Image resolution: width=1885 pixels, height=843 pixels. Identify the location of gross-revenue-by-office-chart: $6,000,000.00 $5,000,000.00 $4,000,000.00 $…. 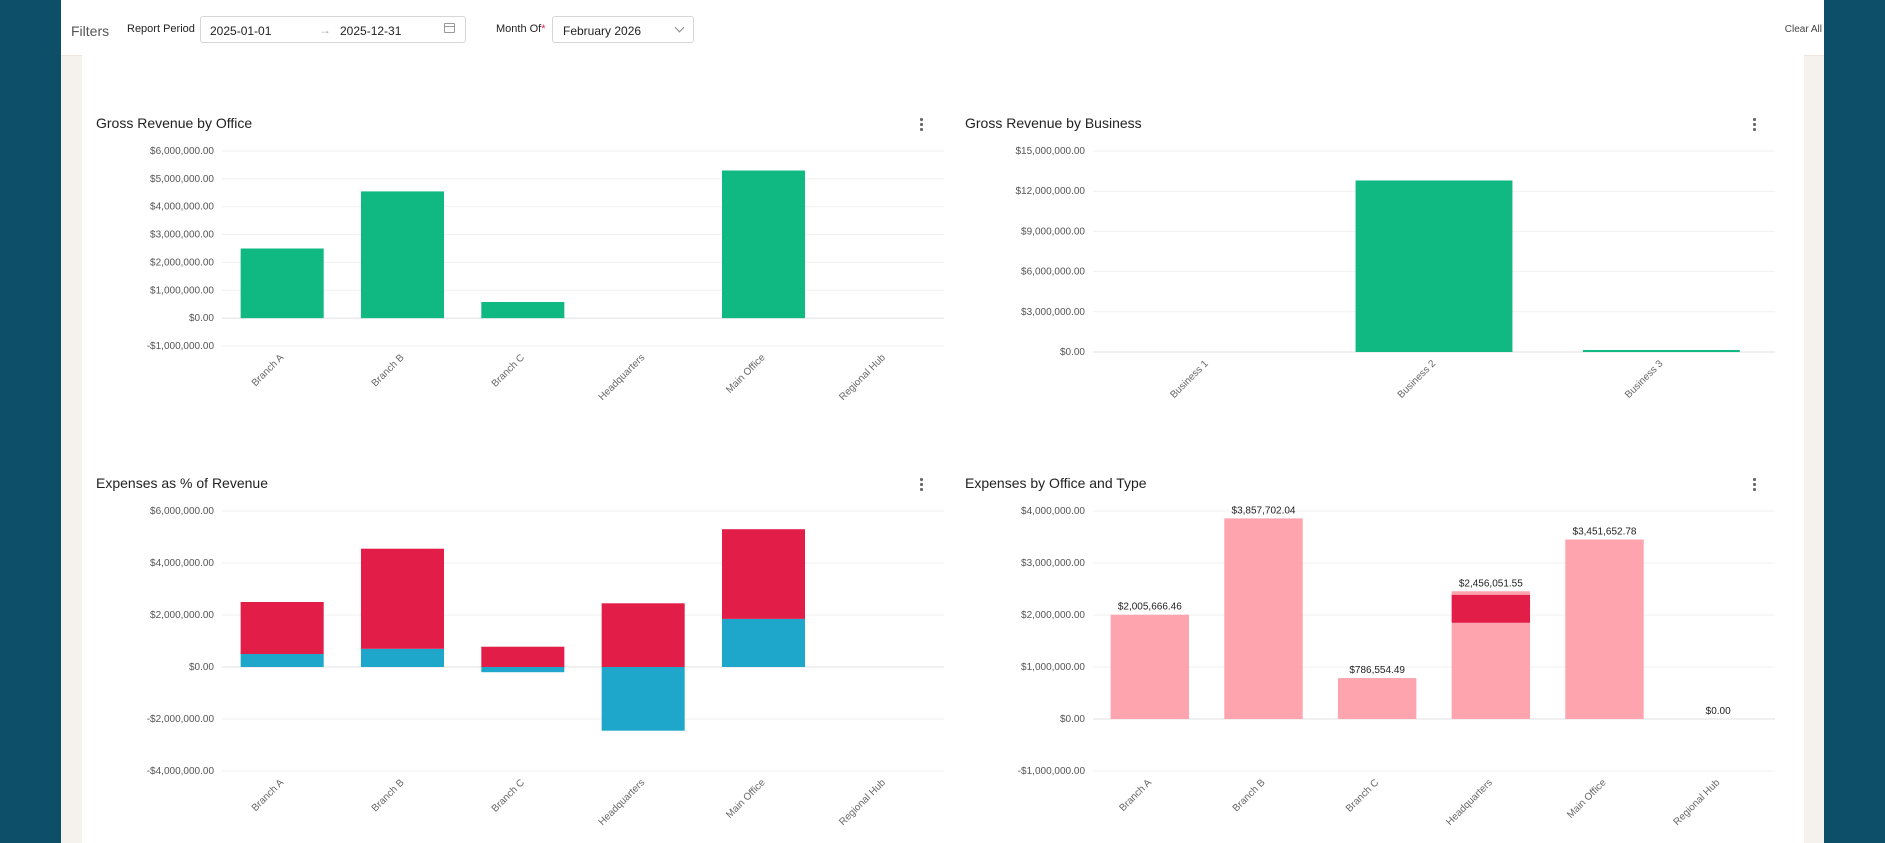
(545, 274).